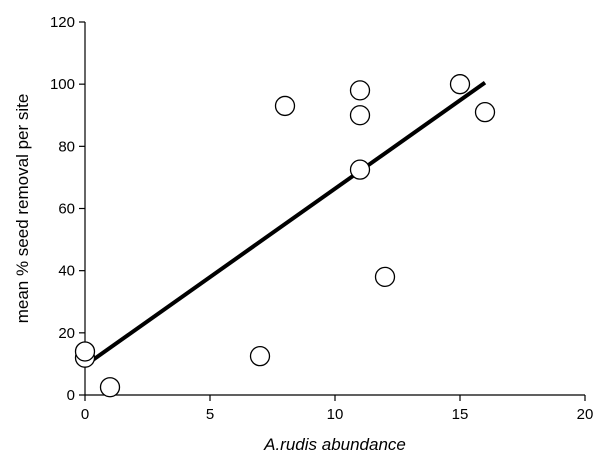 The width and height of the screenshot is (598, 457). I want to click on y-tick-label: 40, so click(66, 271).